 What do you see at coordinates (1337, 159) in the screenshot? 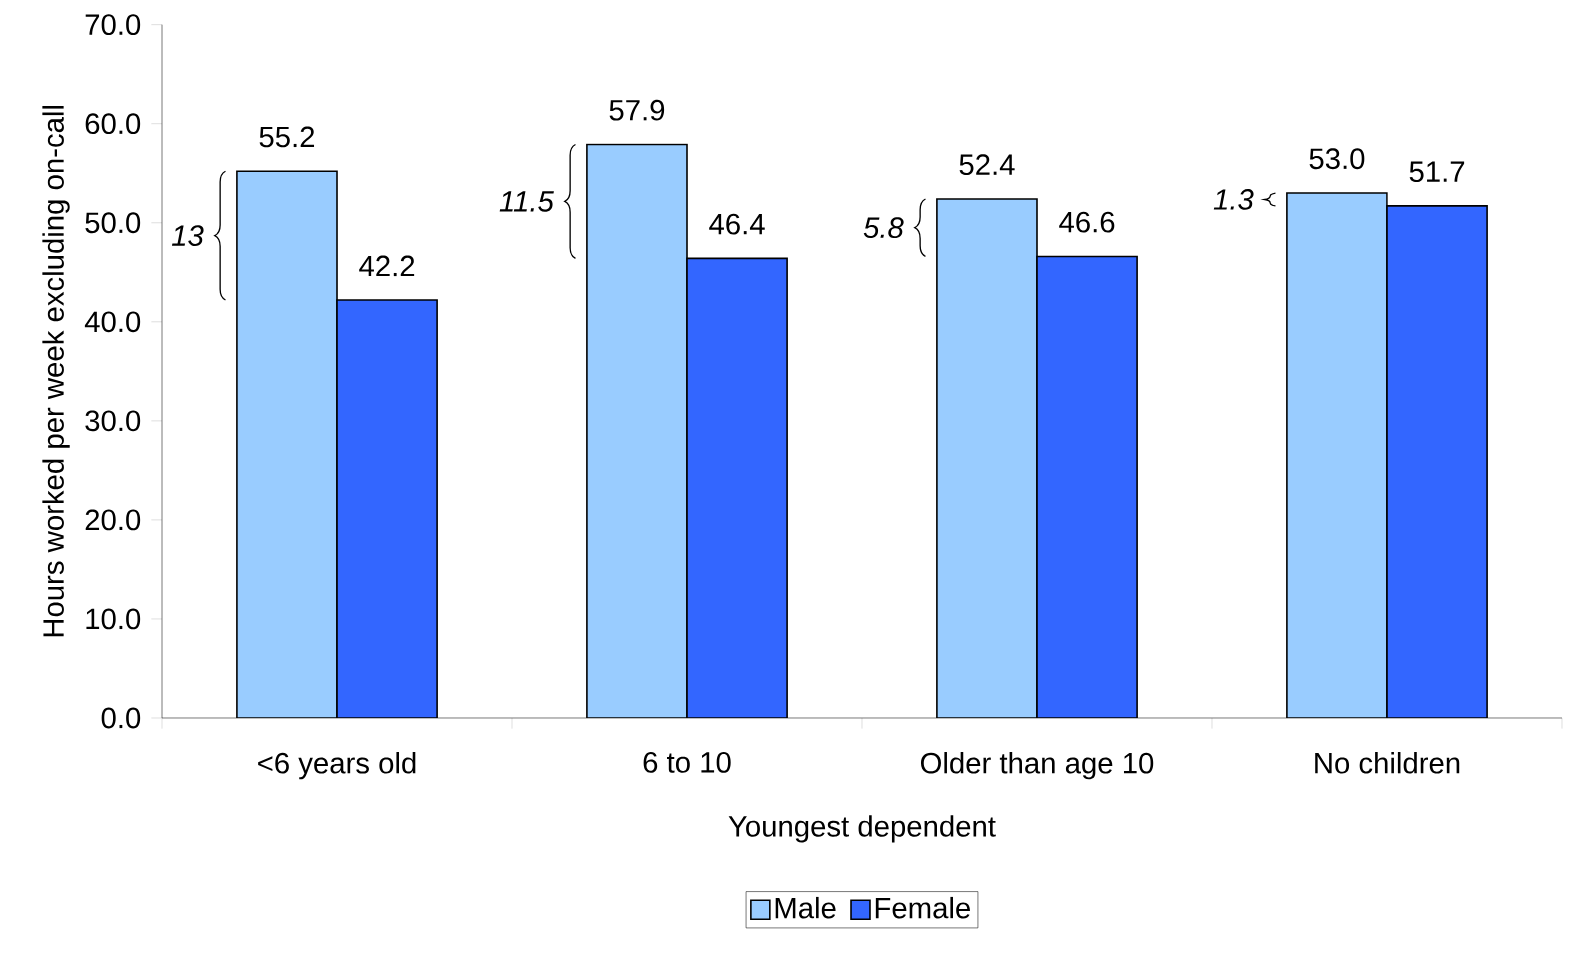
I see `data-label: 53.0` at bounding box center [1337, 159].